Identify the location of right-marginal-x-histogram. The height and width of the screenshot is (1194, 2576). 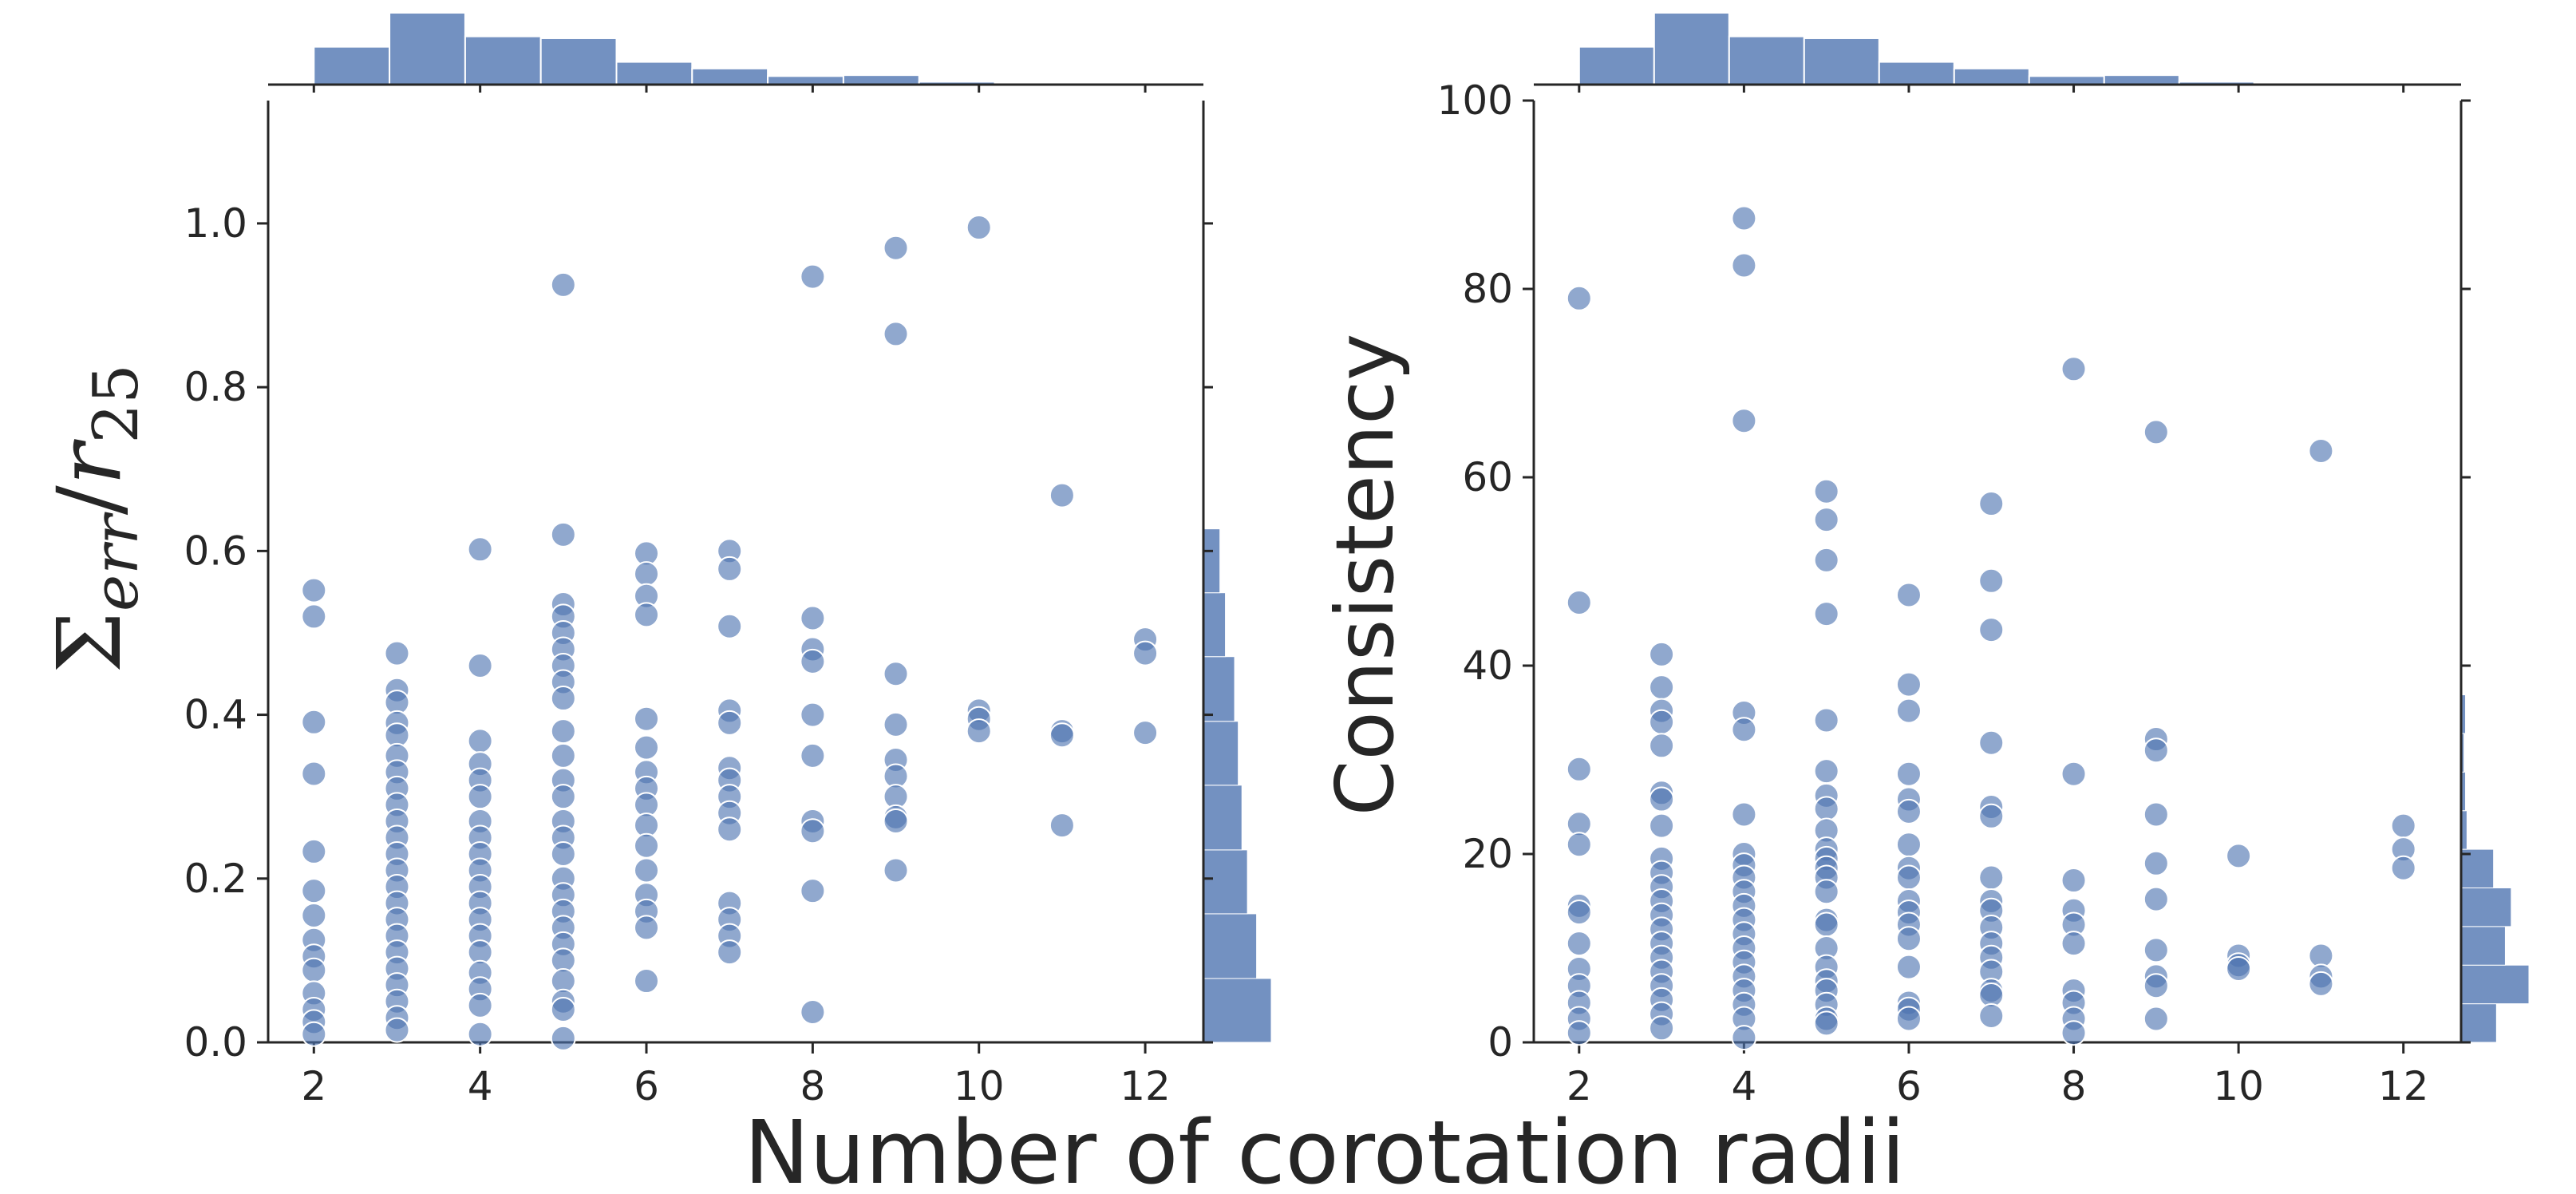
(1991, 49).